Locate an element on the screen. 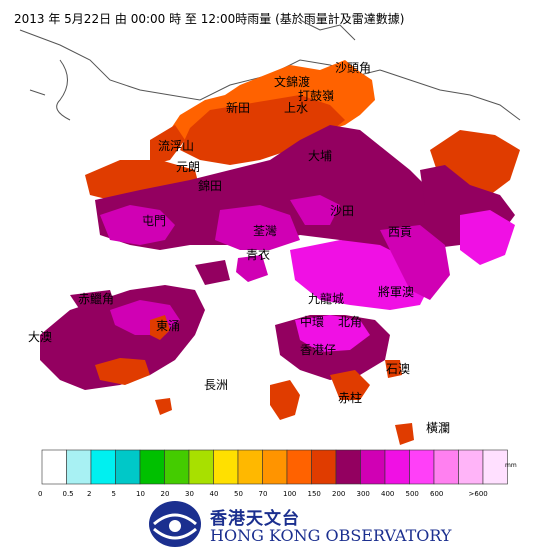  legend-tick-0: 0 is located at coordinates (40, 494).